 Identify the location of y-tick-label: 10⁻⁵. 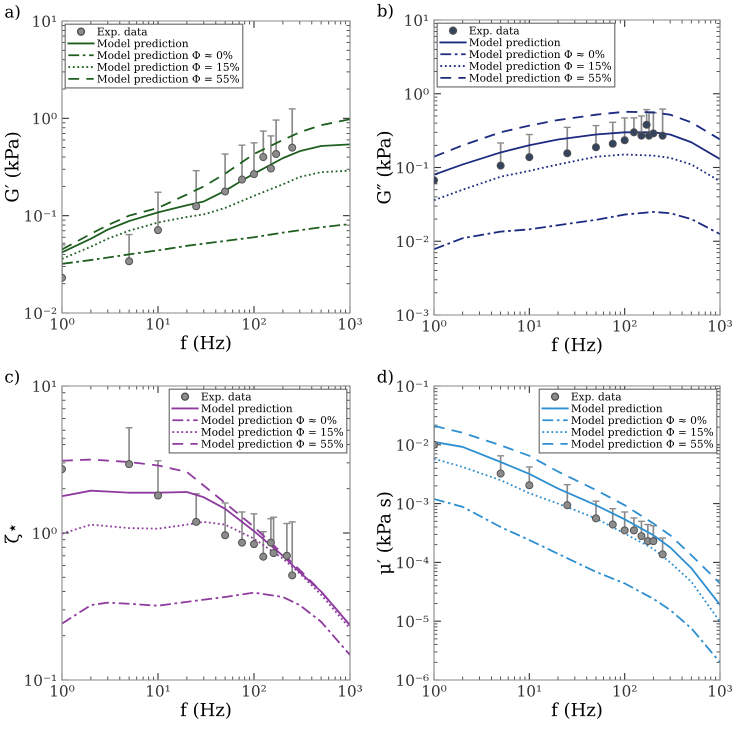
(413, 622).